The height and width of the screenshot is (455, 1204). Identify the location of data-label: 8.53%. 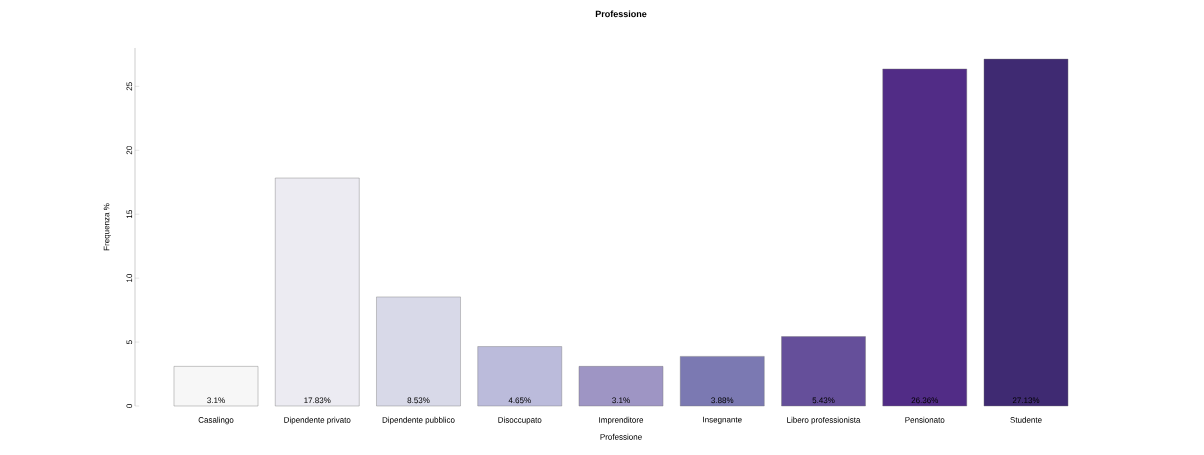
(418, 400).